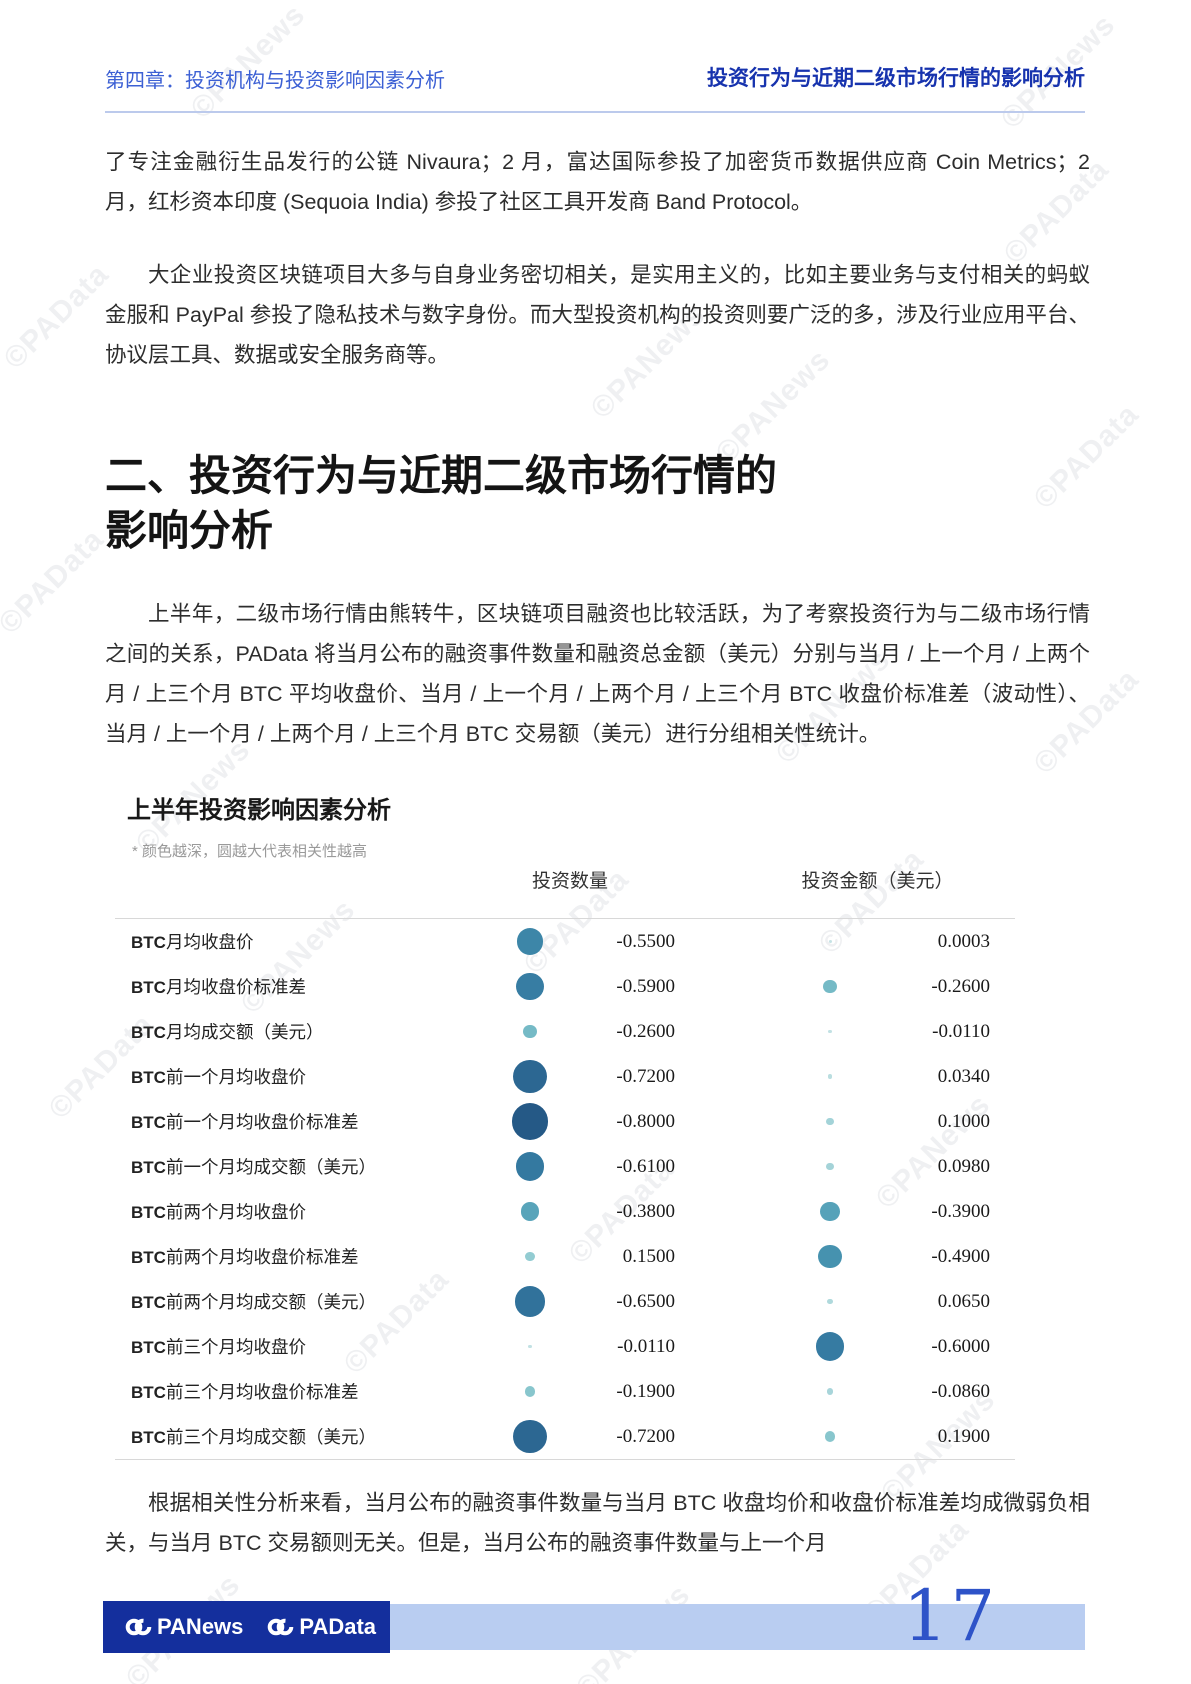 This screenshot has height=1684, width=1191. What do you see at coordinates (645, 986) in the screenshot?
I see `correlation-value-count: -0.5900` at bounding box center [645, 986].